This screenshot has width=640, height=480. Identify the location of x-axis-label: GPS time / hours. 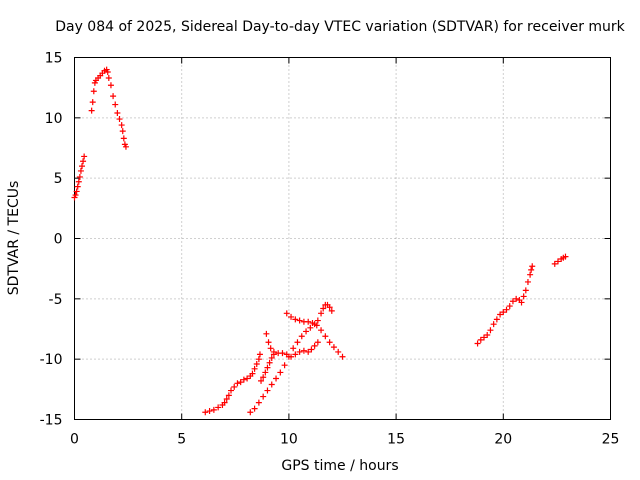
(339, 466).